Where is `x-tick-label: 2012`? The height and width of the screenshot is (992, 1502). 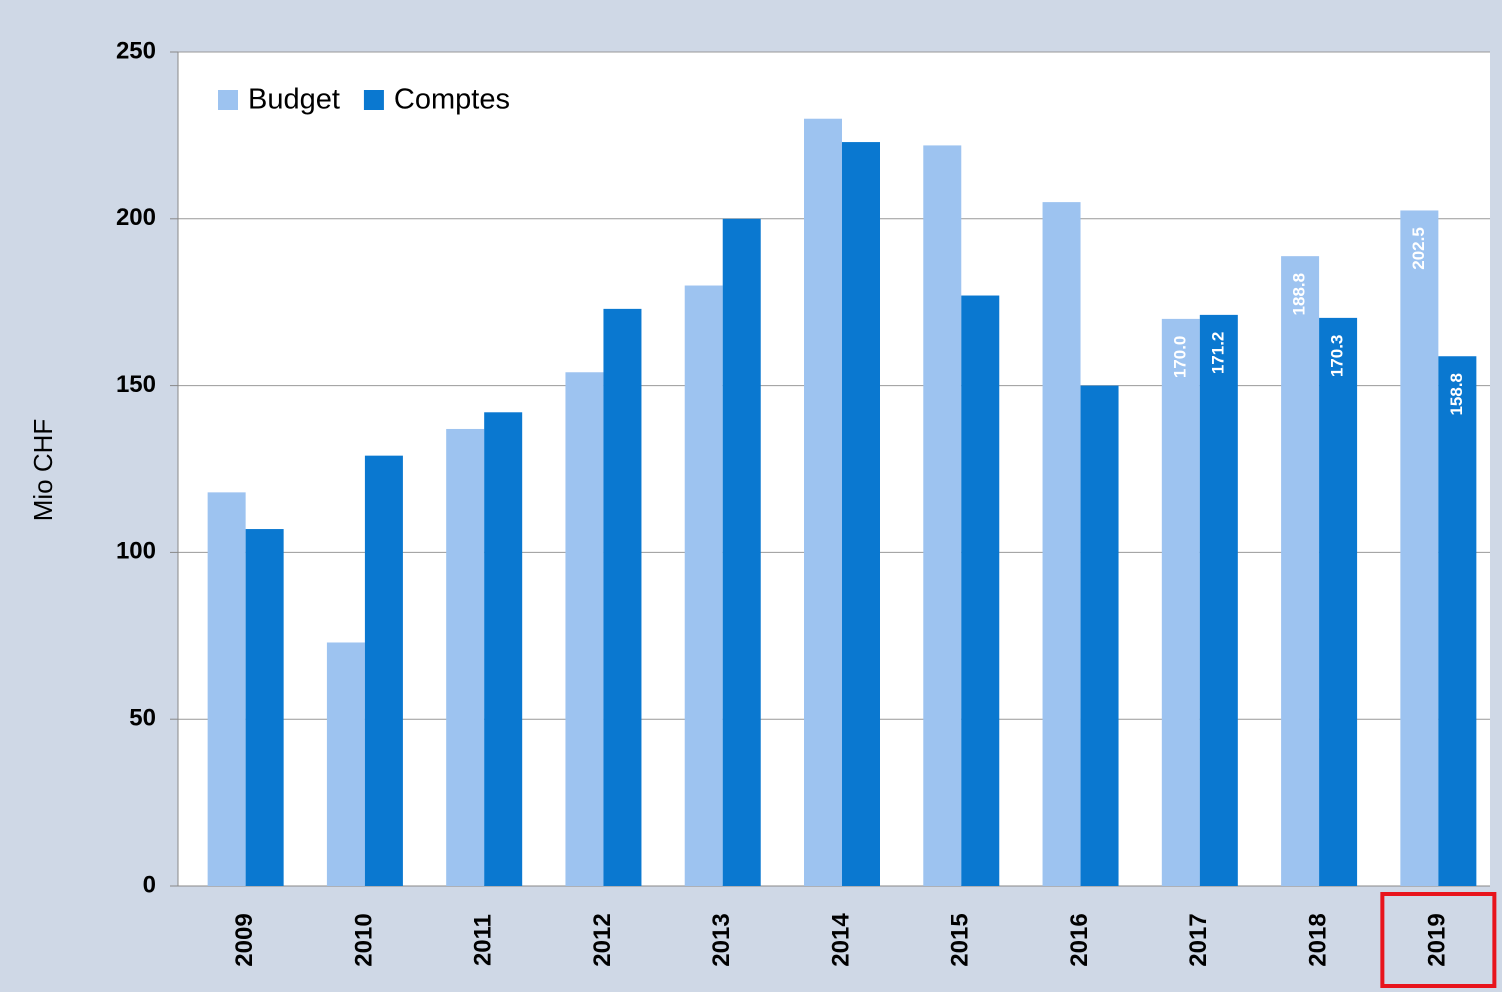 x-tick-label: 2012 is located at coordinates (602, 939).